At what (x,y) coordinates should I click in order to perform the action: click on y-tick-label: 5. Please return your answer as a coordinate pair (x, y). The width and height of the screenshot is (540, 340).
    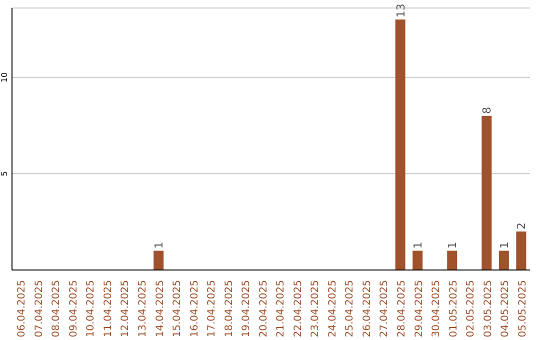
    Looking at the image, I should click on (4, 173).